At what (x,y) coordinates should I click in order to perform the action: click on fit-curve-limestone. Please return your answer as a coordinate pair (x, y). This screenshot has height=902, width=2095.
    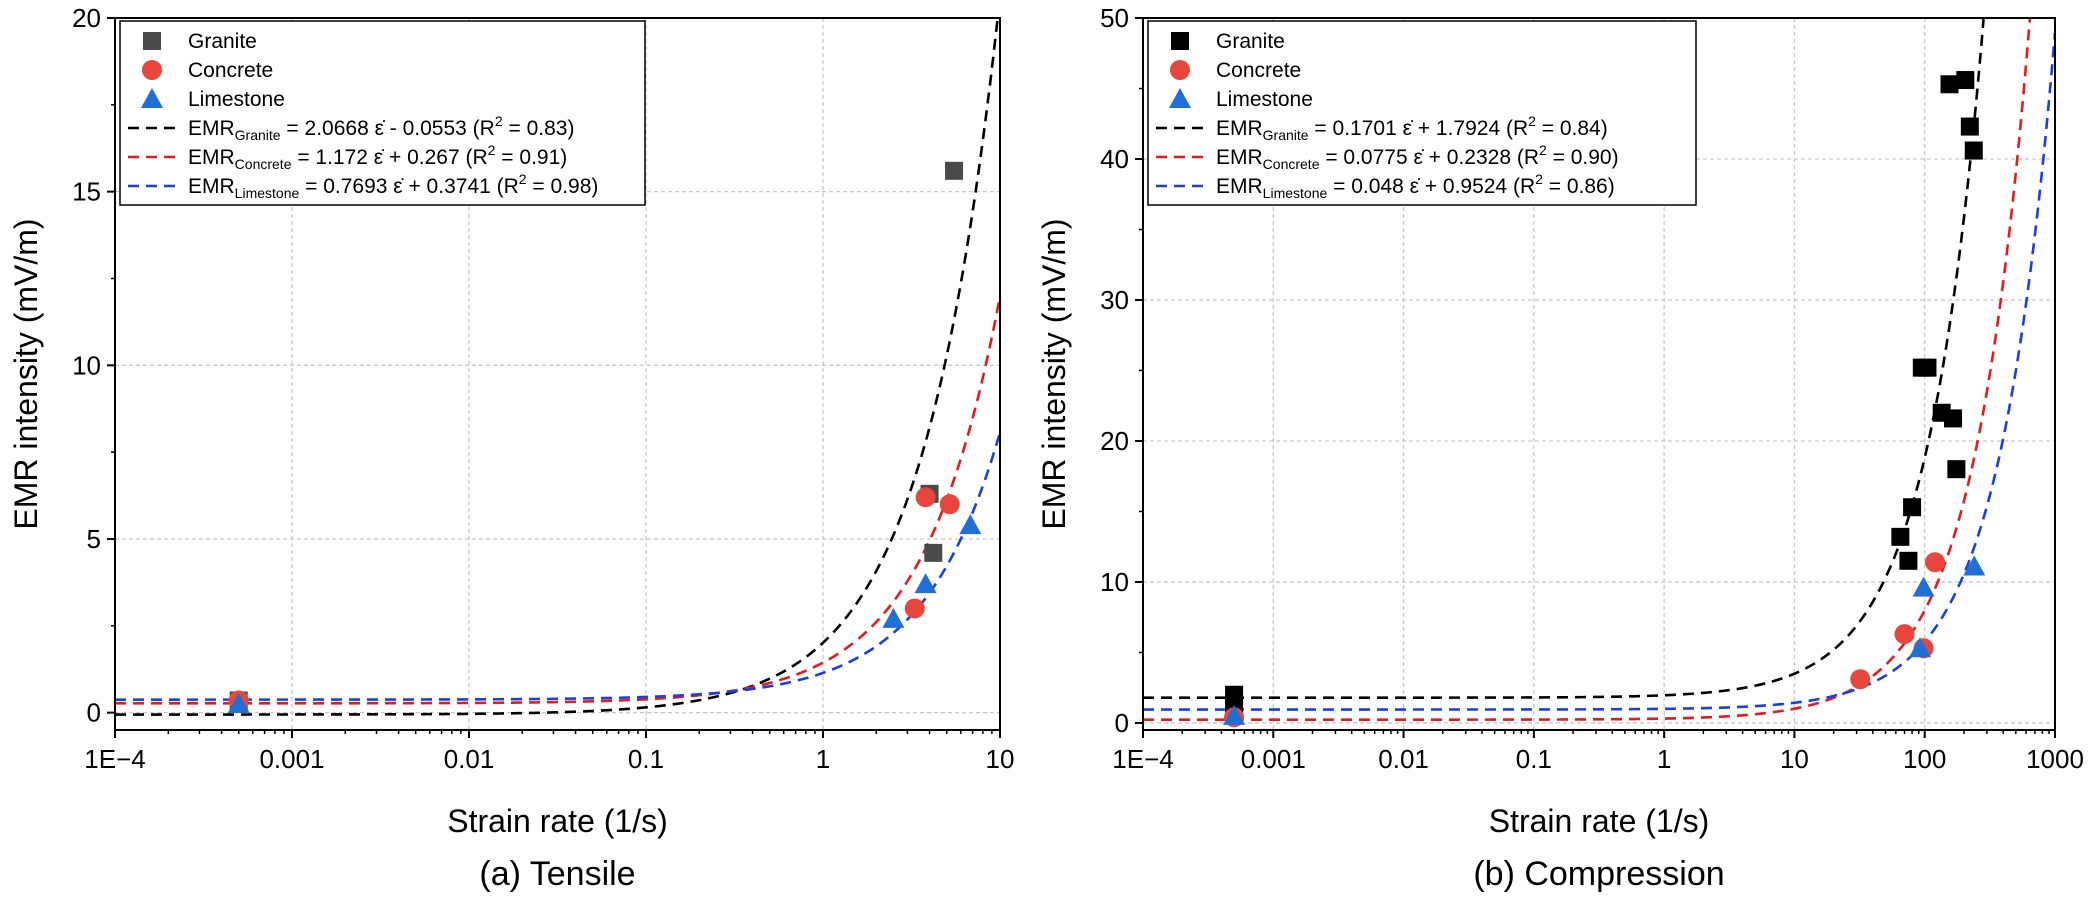
    Looking at the image, I should click on (557, 566).